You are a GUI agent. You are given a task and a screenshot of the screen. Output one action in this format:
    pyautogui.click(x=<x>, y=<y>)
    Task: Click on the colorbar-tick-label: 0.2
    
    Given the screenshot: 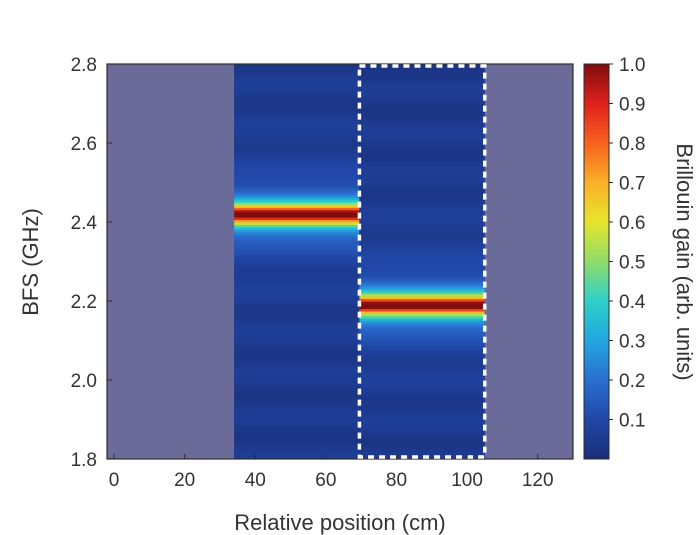 What is the action you would take?
    pyautogui.click(x=632, y=381)
    